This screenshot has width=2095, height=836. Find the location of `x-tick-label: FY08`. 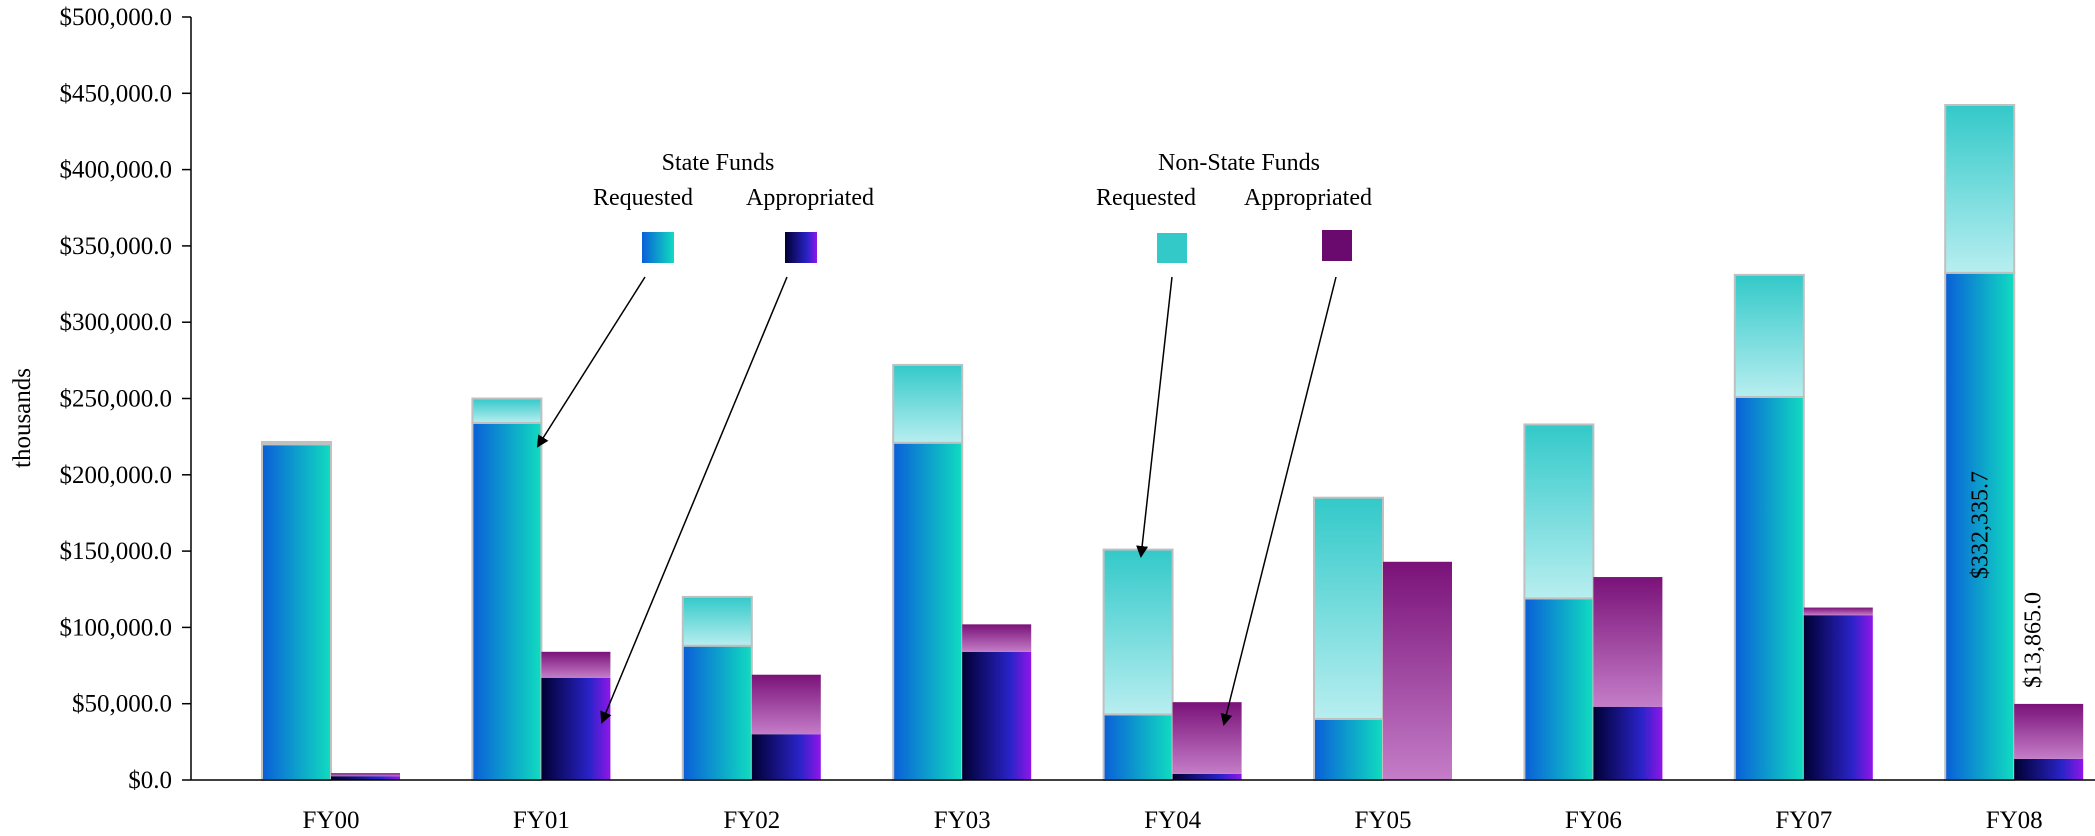

x-tick-label: FY08 is located at coordinates (2014, 820).